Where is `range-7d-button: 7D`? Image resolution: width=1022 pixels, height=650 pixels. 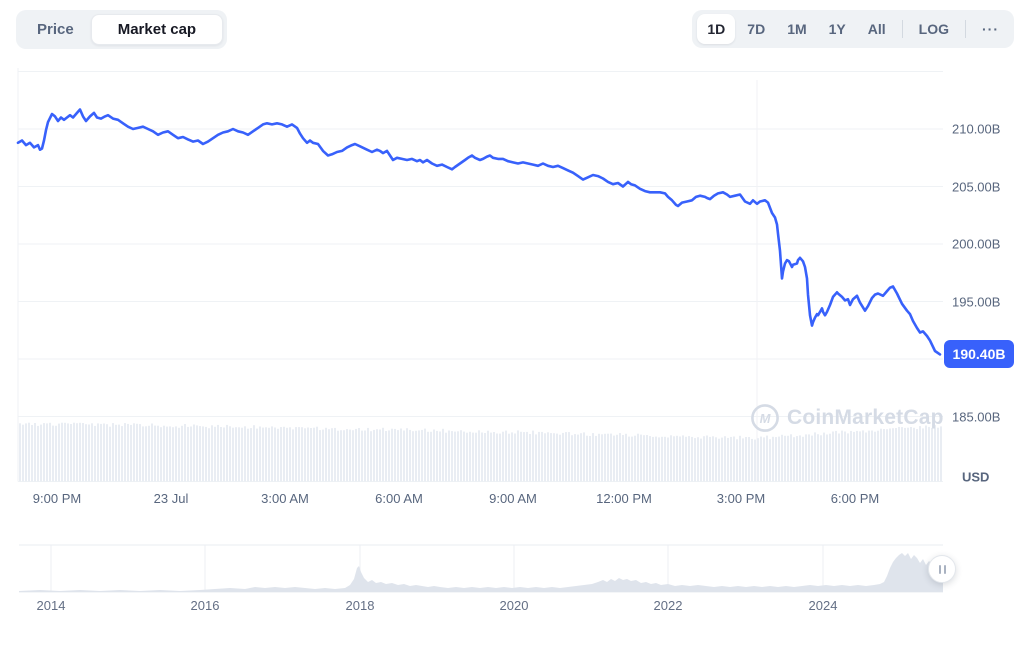
range-7d-button: 7D is located at coordinates (756, 29).